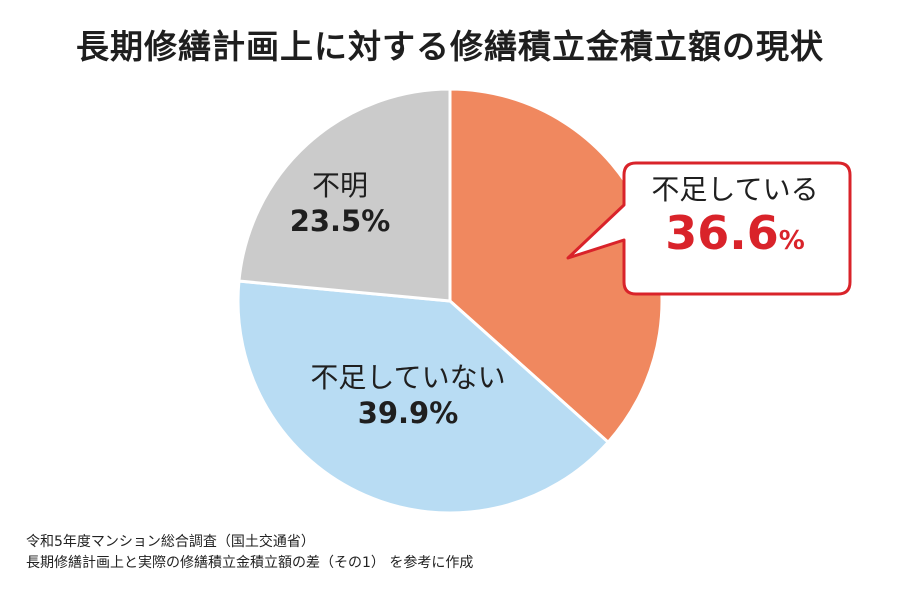 This screenshot has width=900, height=600. I want to click on callout-label-shortage: 不足している 36.6%, so click(735, 215).